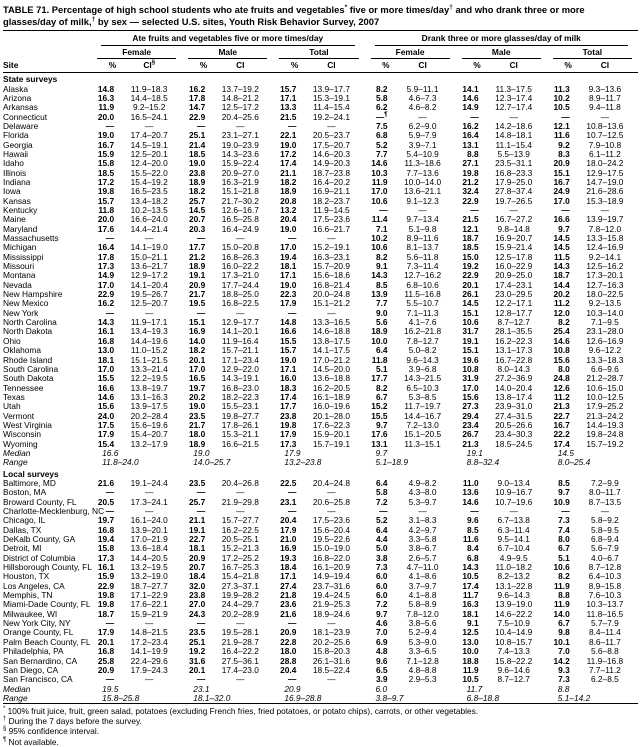 This screenshot has height=747, width=641. Describe the element at coordinates (381, 492) in the screenshot. I see `percent-cell: 5.8` at that location.